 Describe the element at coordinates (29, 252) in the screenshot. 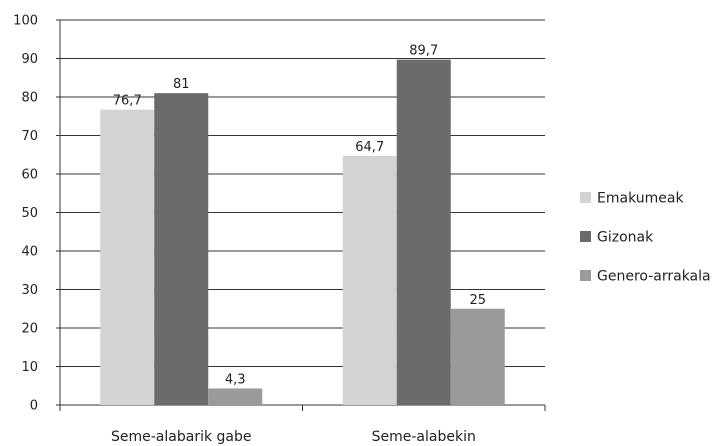

I see `y-tick-label: 40` at that location.